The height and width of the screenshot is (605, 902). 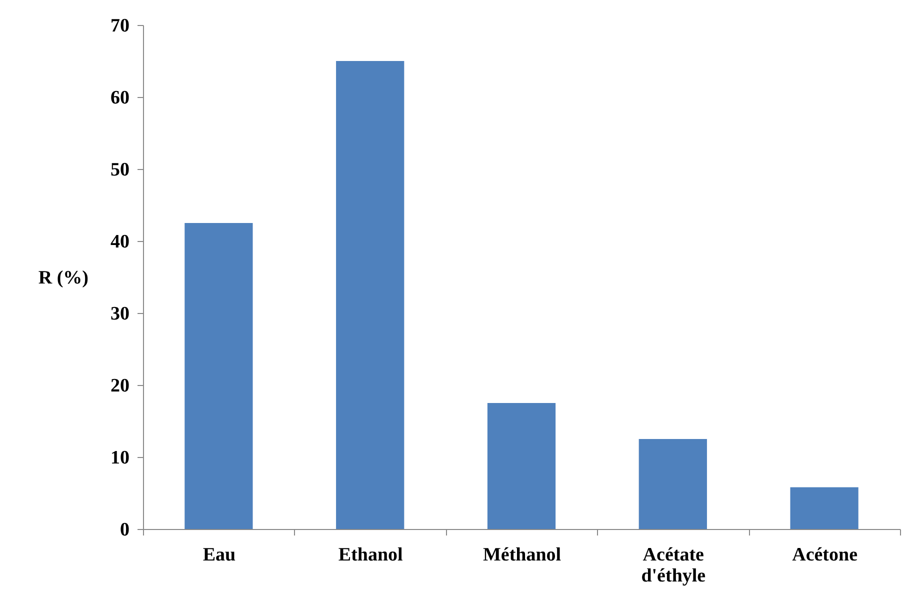 What do you see at coordinates (63, 278) in the screenshot?
I see `y-axis-title: R (%)` at bounding box center [63, 278].